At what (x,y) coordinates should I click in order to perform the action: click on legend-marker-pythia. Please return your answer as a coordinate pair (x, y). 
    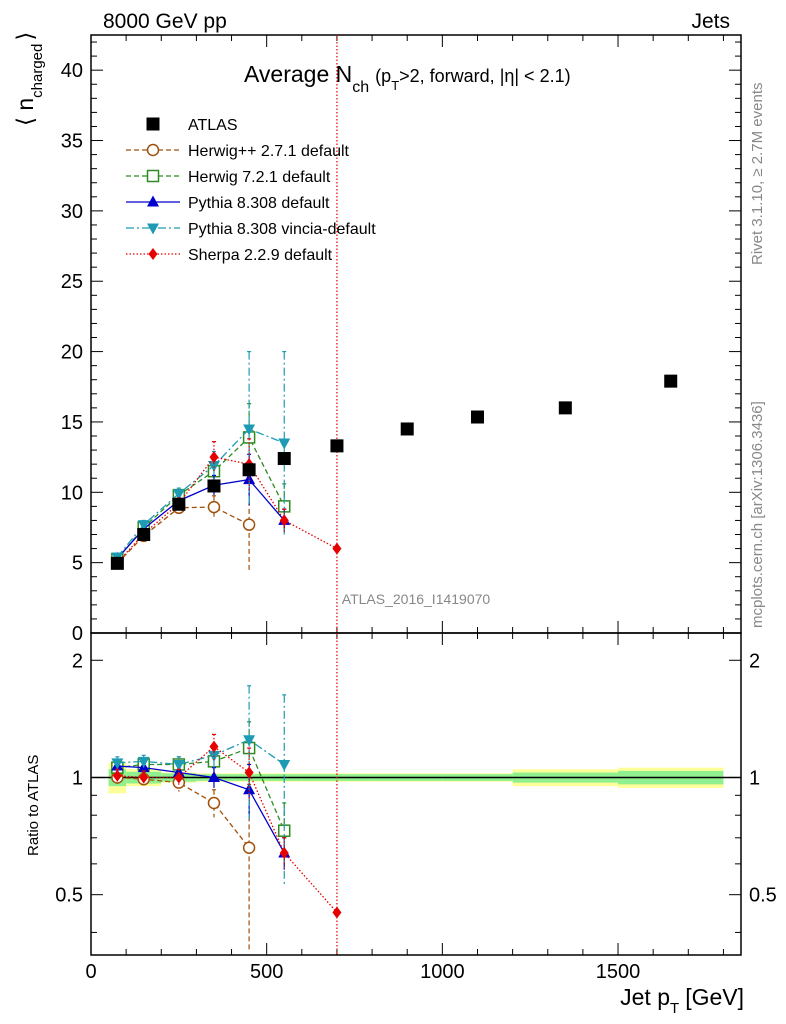
    Looking at the image, I should click on (153, 201).